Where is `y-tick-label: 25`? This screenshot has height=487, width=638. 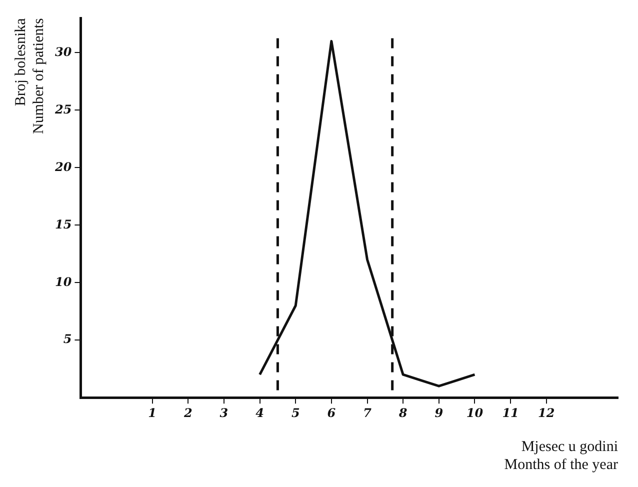
y-tick-label: 25 is located at coordinates (63, 109).